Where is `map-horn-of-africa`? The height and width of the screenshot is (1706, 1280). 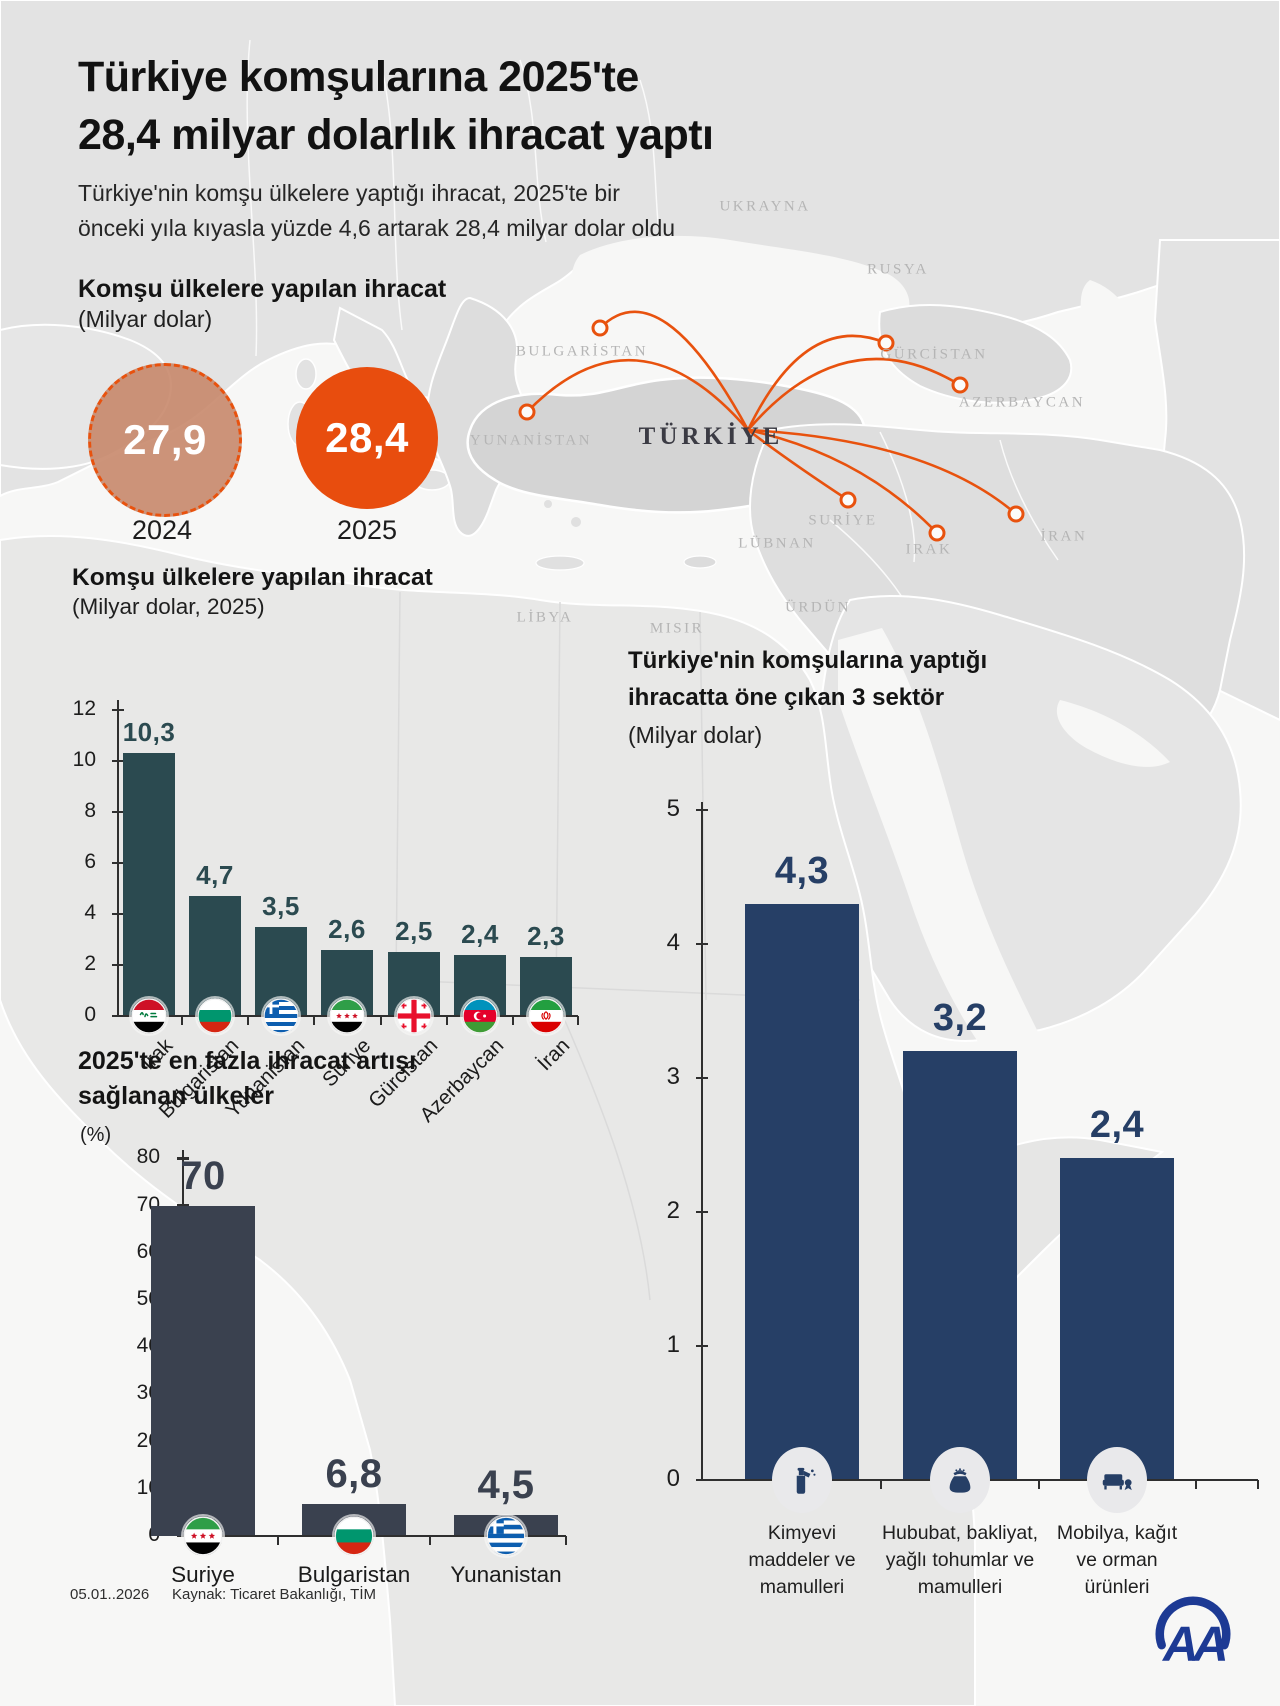 map-horn-of-africa is located at coordinates (1046, 1225).